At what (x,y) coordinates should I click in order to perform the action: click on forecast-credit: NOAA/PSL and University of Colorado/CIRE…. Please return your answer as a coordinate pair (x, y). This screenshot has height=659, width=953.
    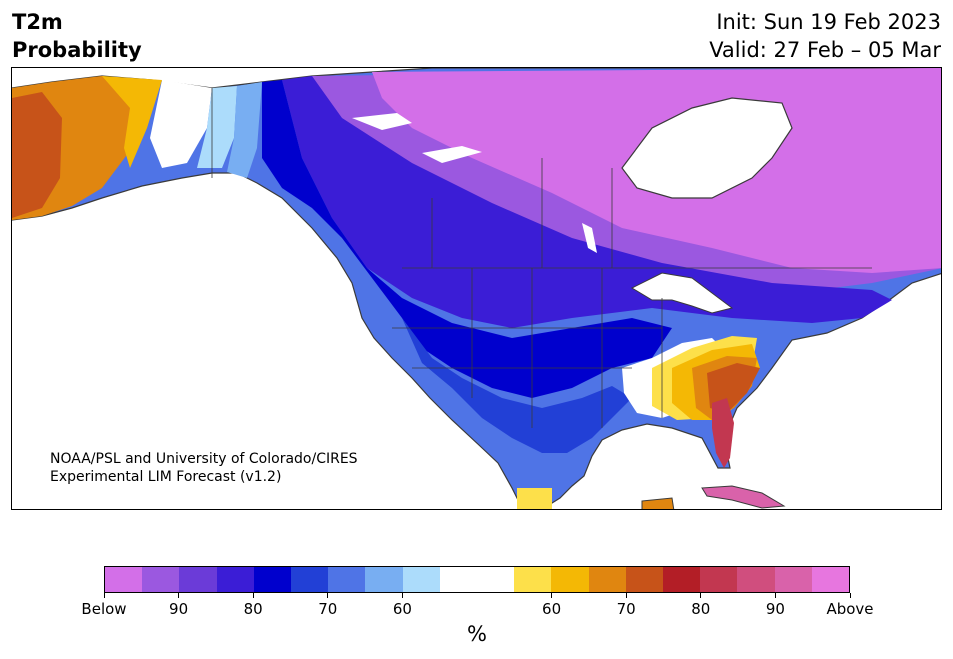
    Looking at the image, I should click on (204, 468).